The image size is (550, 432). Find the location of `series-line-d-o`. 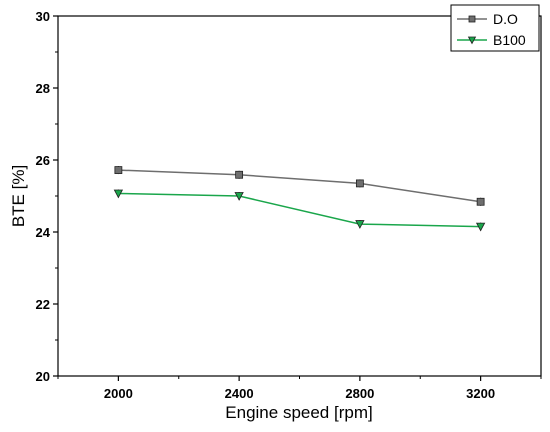

series-line-d-o is located at coordinates (299, 186).